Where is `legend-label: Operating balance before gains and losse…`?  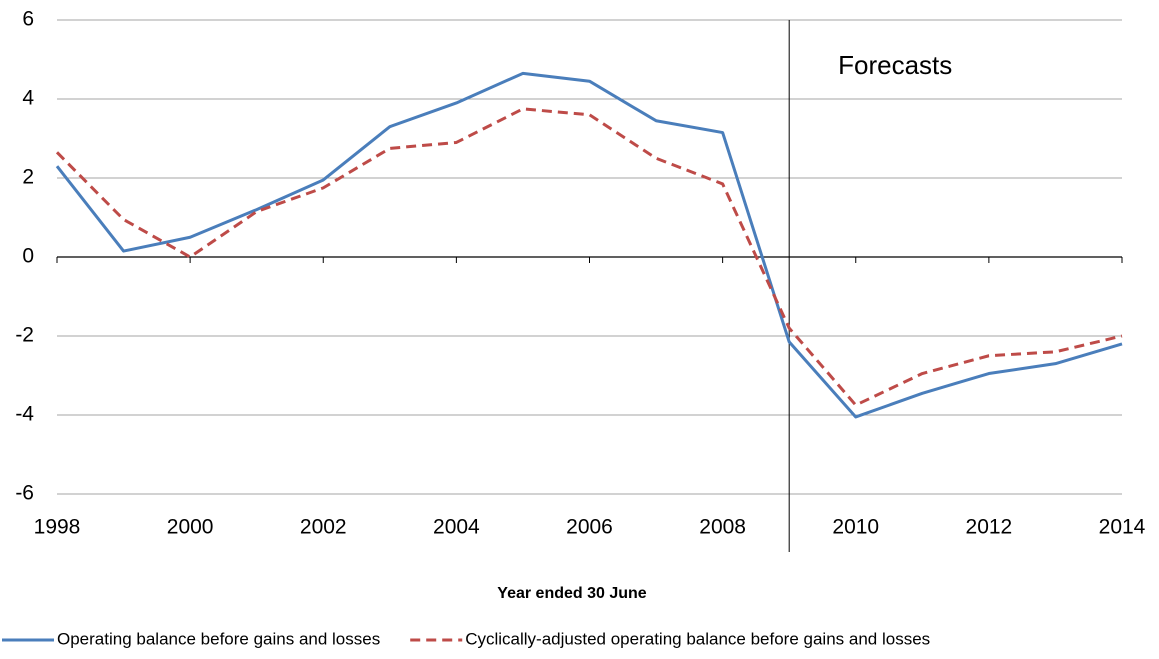 legend-label: Operating balance before gains and losse… is located at coordinates (218, 638).